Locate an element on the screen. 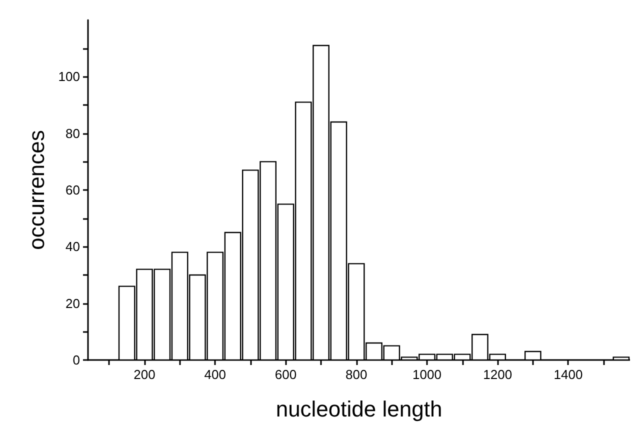  x-tick-label: 400 is located at coordinates (215, 374).